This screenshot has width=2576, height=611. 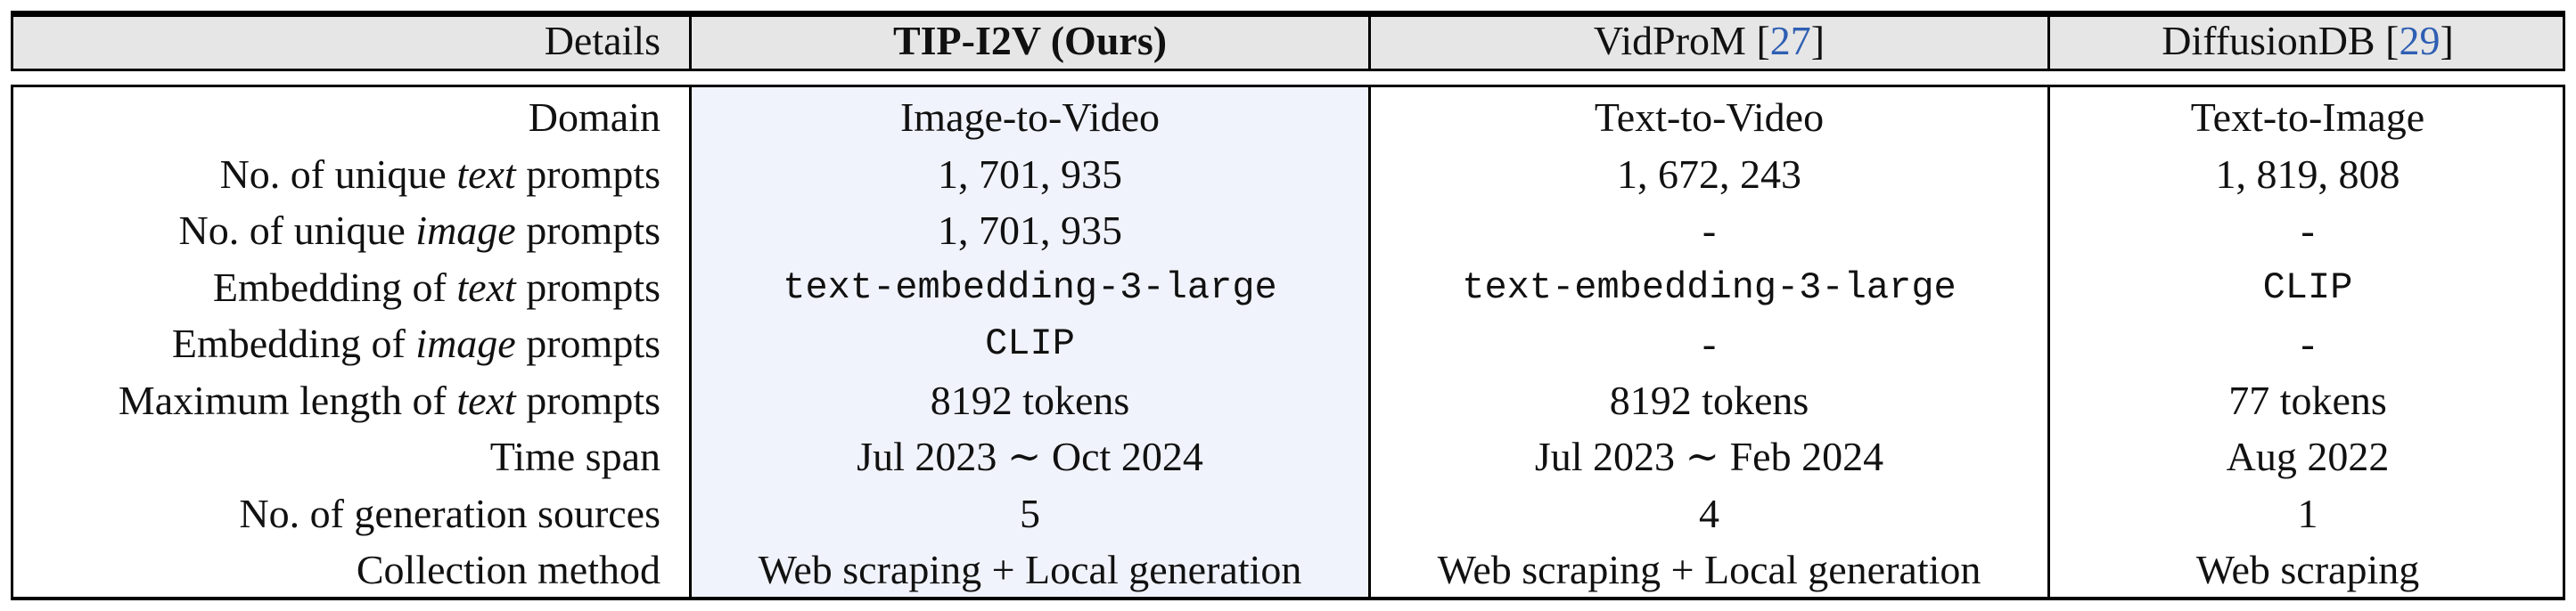 What do you see at coordinates (1709, 40) in the screenshot?
I see `header-vidprom: VidProM [27]` at bounding box center [1709, 40].